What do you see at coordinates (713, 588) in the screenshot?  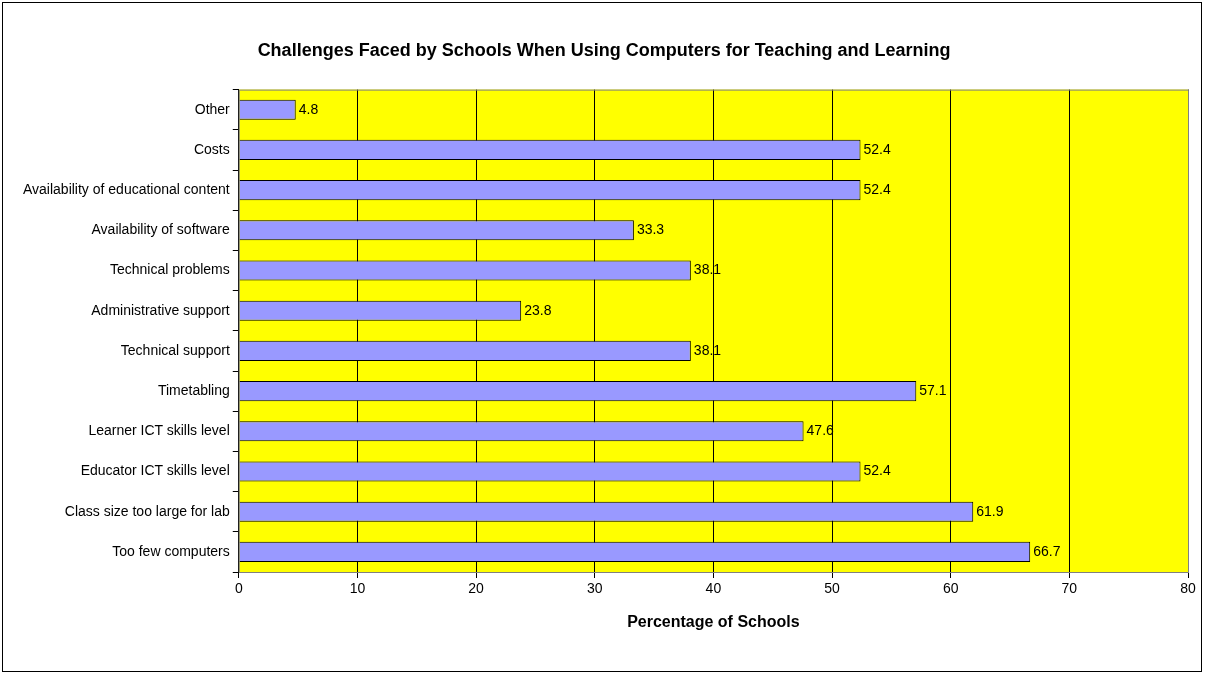 I see `x-tick-label: 40` at bounding box center [713, 588].